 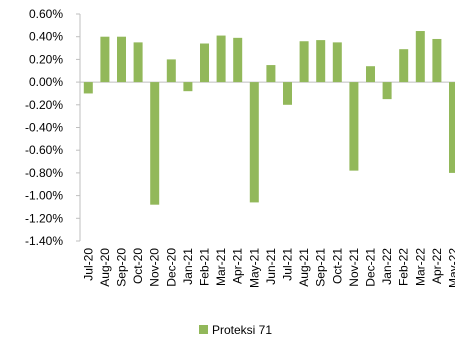 What do you see at coordinates (188, 266) in the screenshot?
I see `x-tick-label: Jan-21` at bounding box center [188, 266].